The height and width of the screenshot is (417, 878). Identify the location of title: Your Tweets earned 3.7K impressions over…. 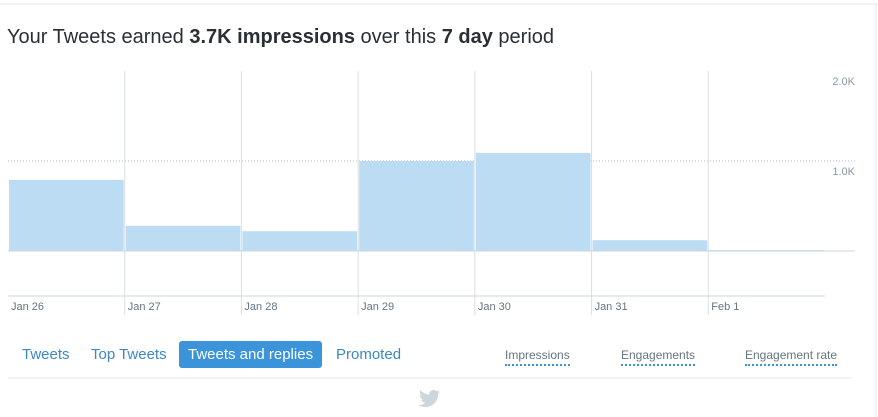
(280, 37).